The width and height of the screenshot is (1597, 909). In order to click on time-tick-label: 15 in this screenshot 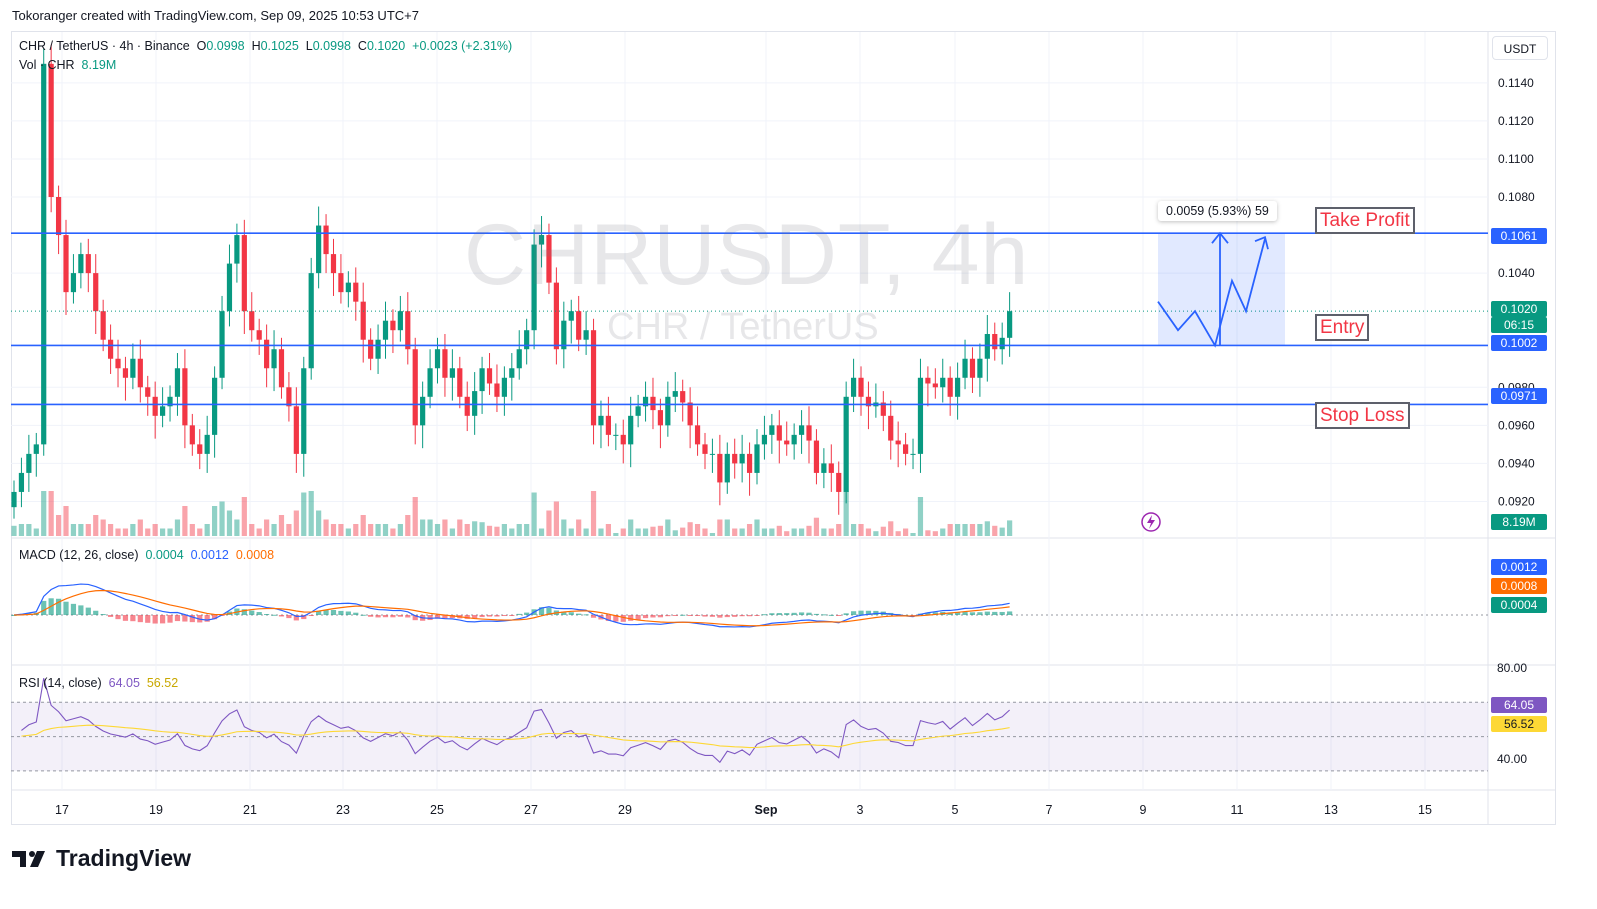, I will do `click(1425, 810)`.